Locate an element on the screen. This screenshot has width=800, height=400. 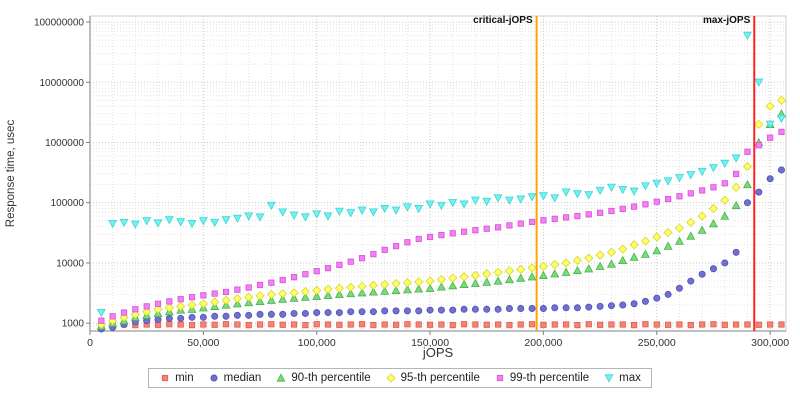
x-tick-label: 0 is located at coordinates (90, 343).